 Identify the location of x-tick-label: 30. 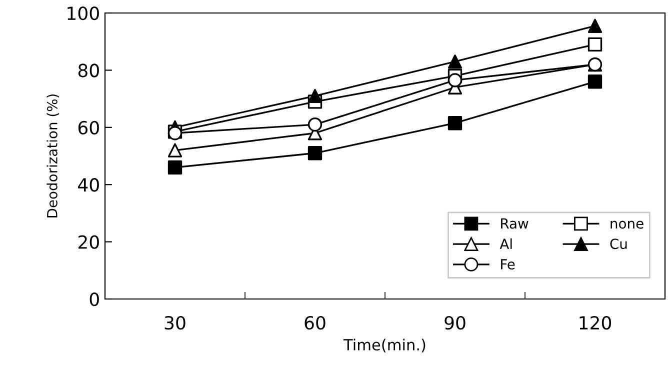
(175, 323).